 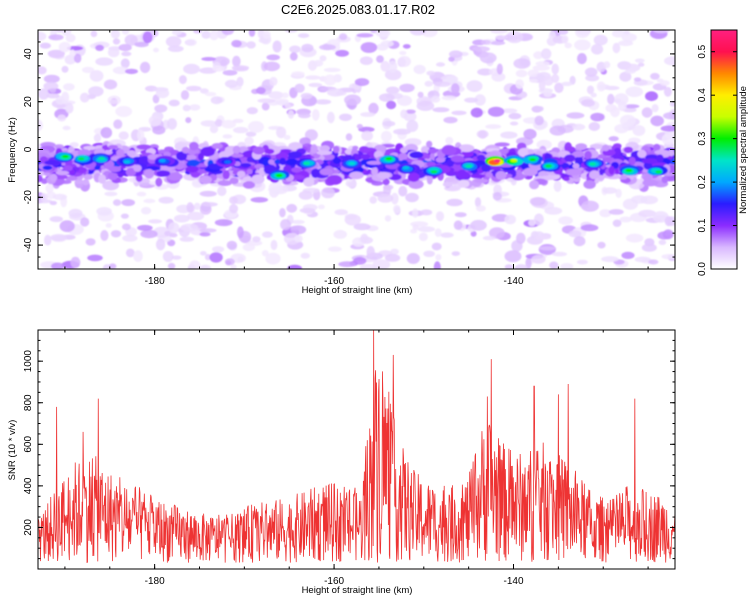 What do you see at coordinates (702, 182) in the screenshot?
I see `colorbar-tick-label: 0.2` at bounding box center [702, 182].